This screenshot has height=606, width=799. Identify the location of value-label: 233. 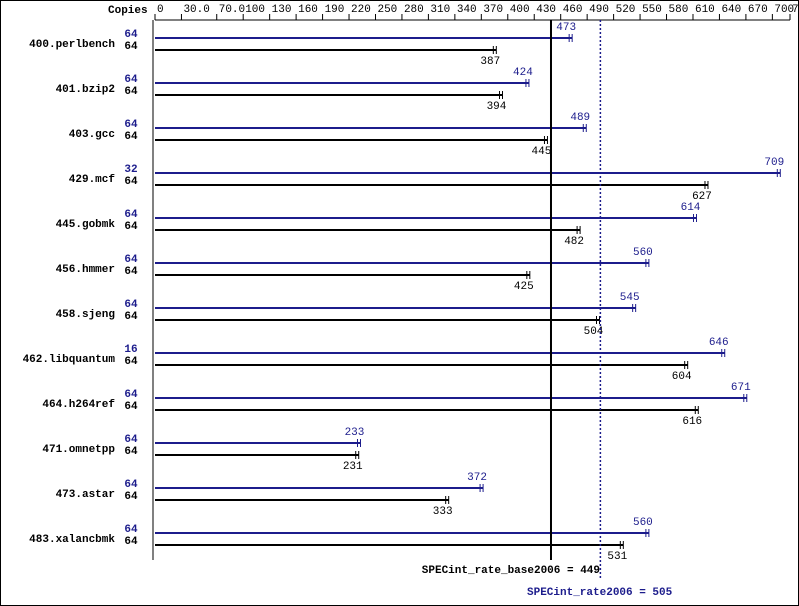
(355, 433).